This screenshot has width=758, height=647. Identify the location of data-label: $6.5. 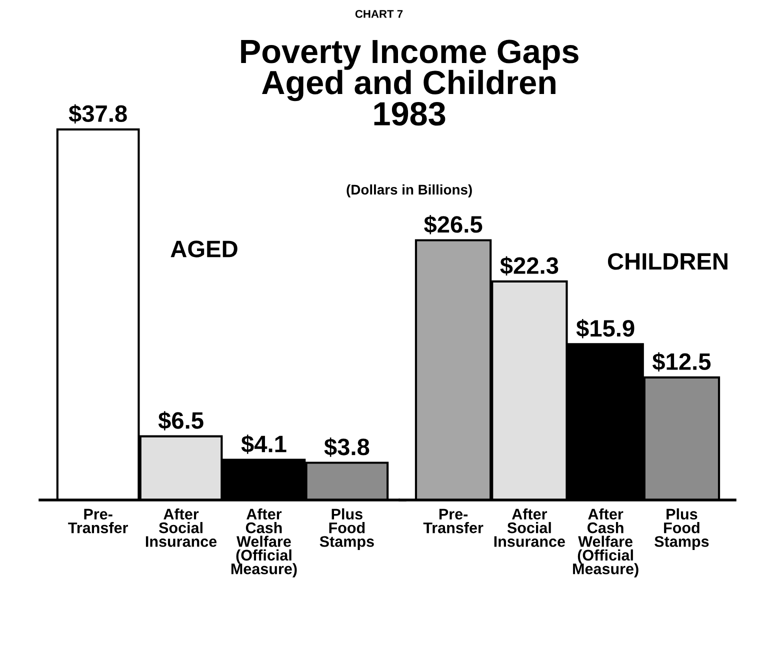
(181, 420).